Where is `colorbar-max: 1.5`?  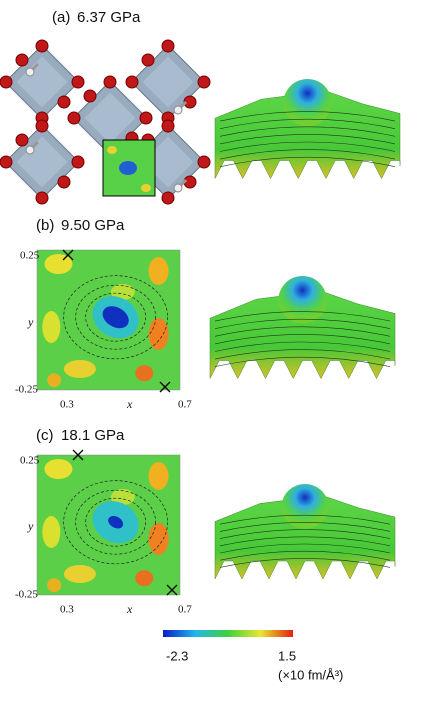 colorbar-max: 1.5 is located at coordinates (287, 655).